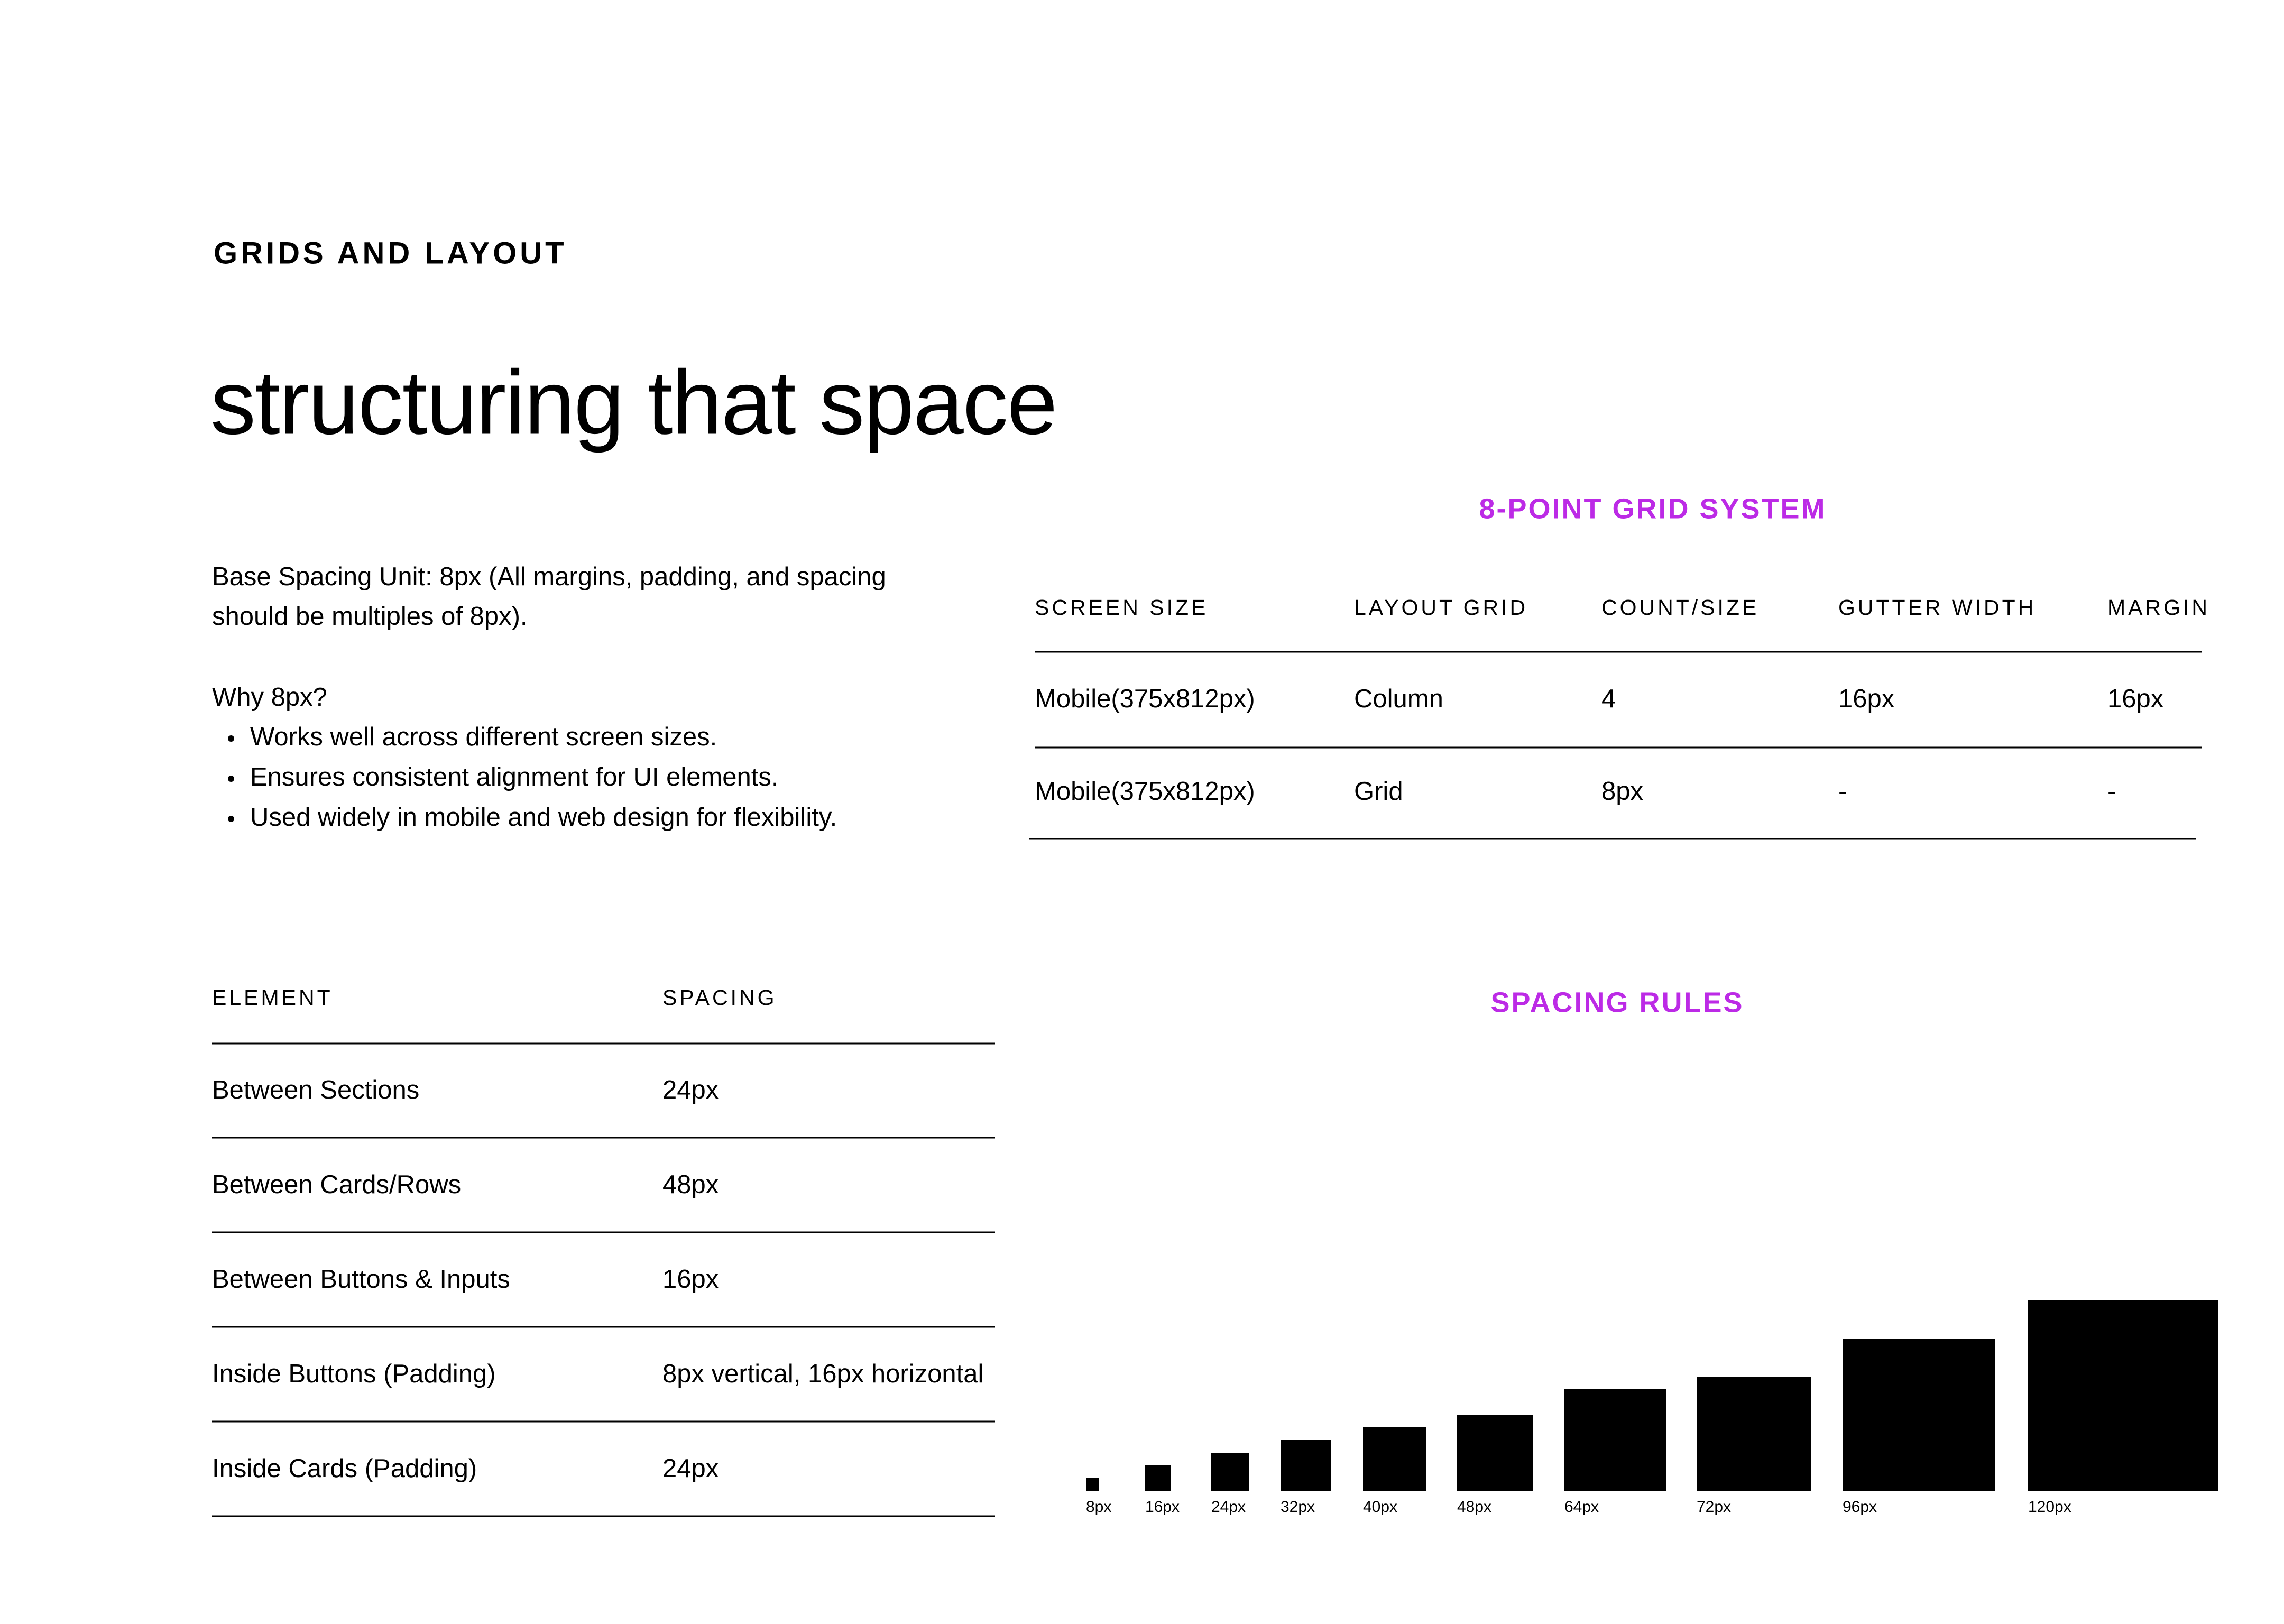  What do you see at coordinates (1652, 508) in the screenshot?
I see `section-title: 8-POINT GRID SYSTEM` at bounding box center [1652, 508].